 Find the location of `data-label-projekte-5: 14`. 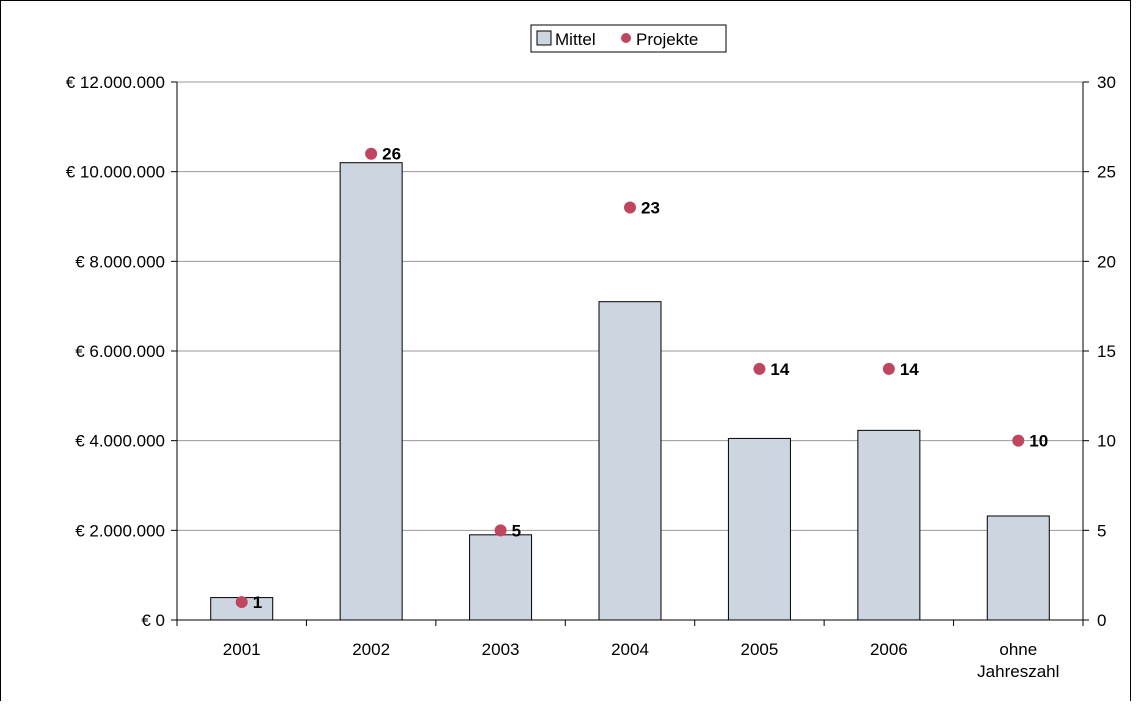

data-label-projekte-5: 14 is located at coordinates (909, 369).